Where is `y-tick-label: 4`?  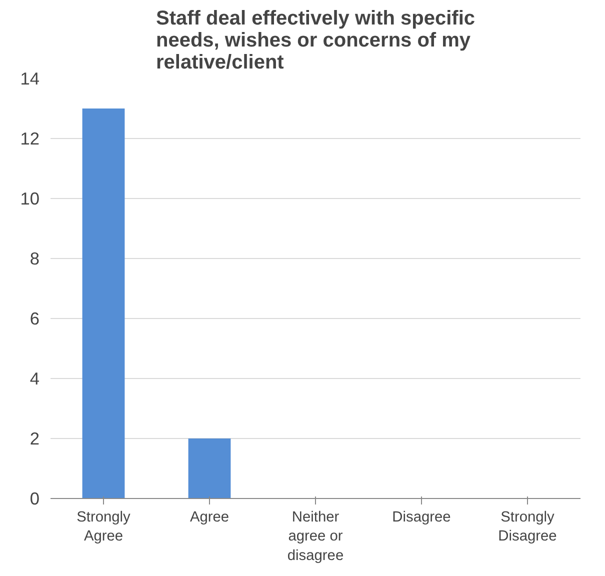
y-tick-label: 4 is located at coordinates (35, 378).